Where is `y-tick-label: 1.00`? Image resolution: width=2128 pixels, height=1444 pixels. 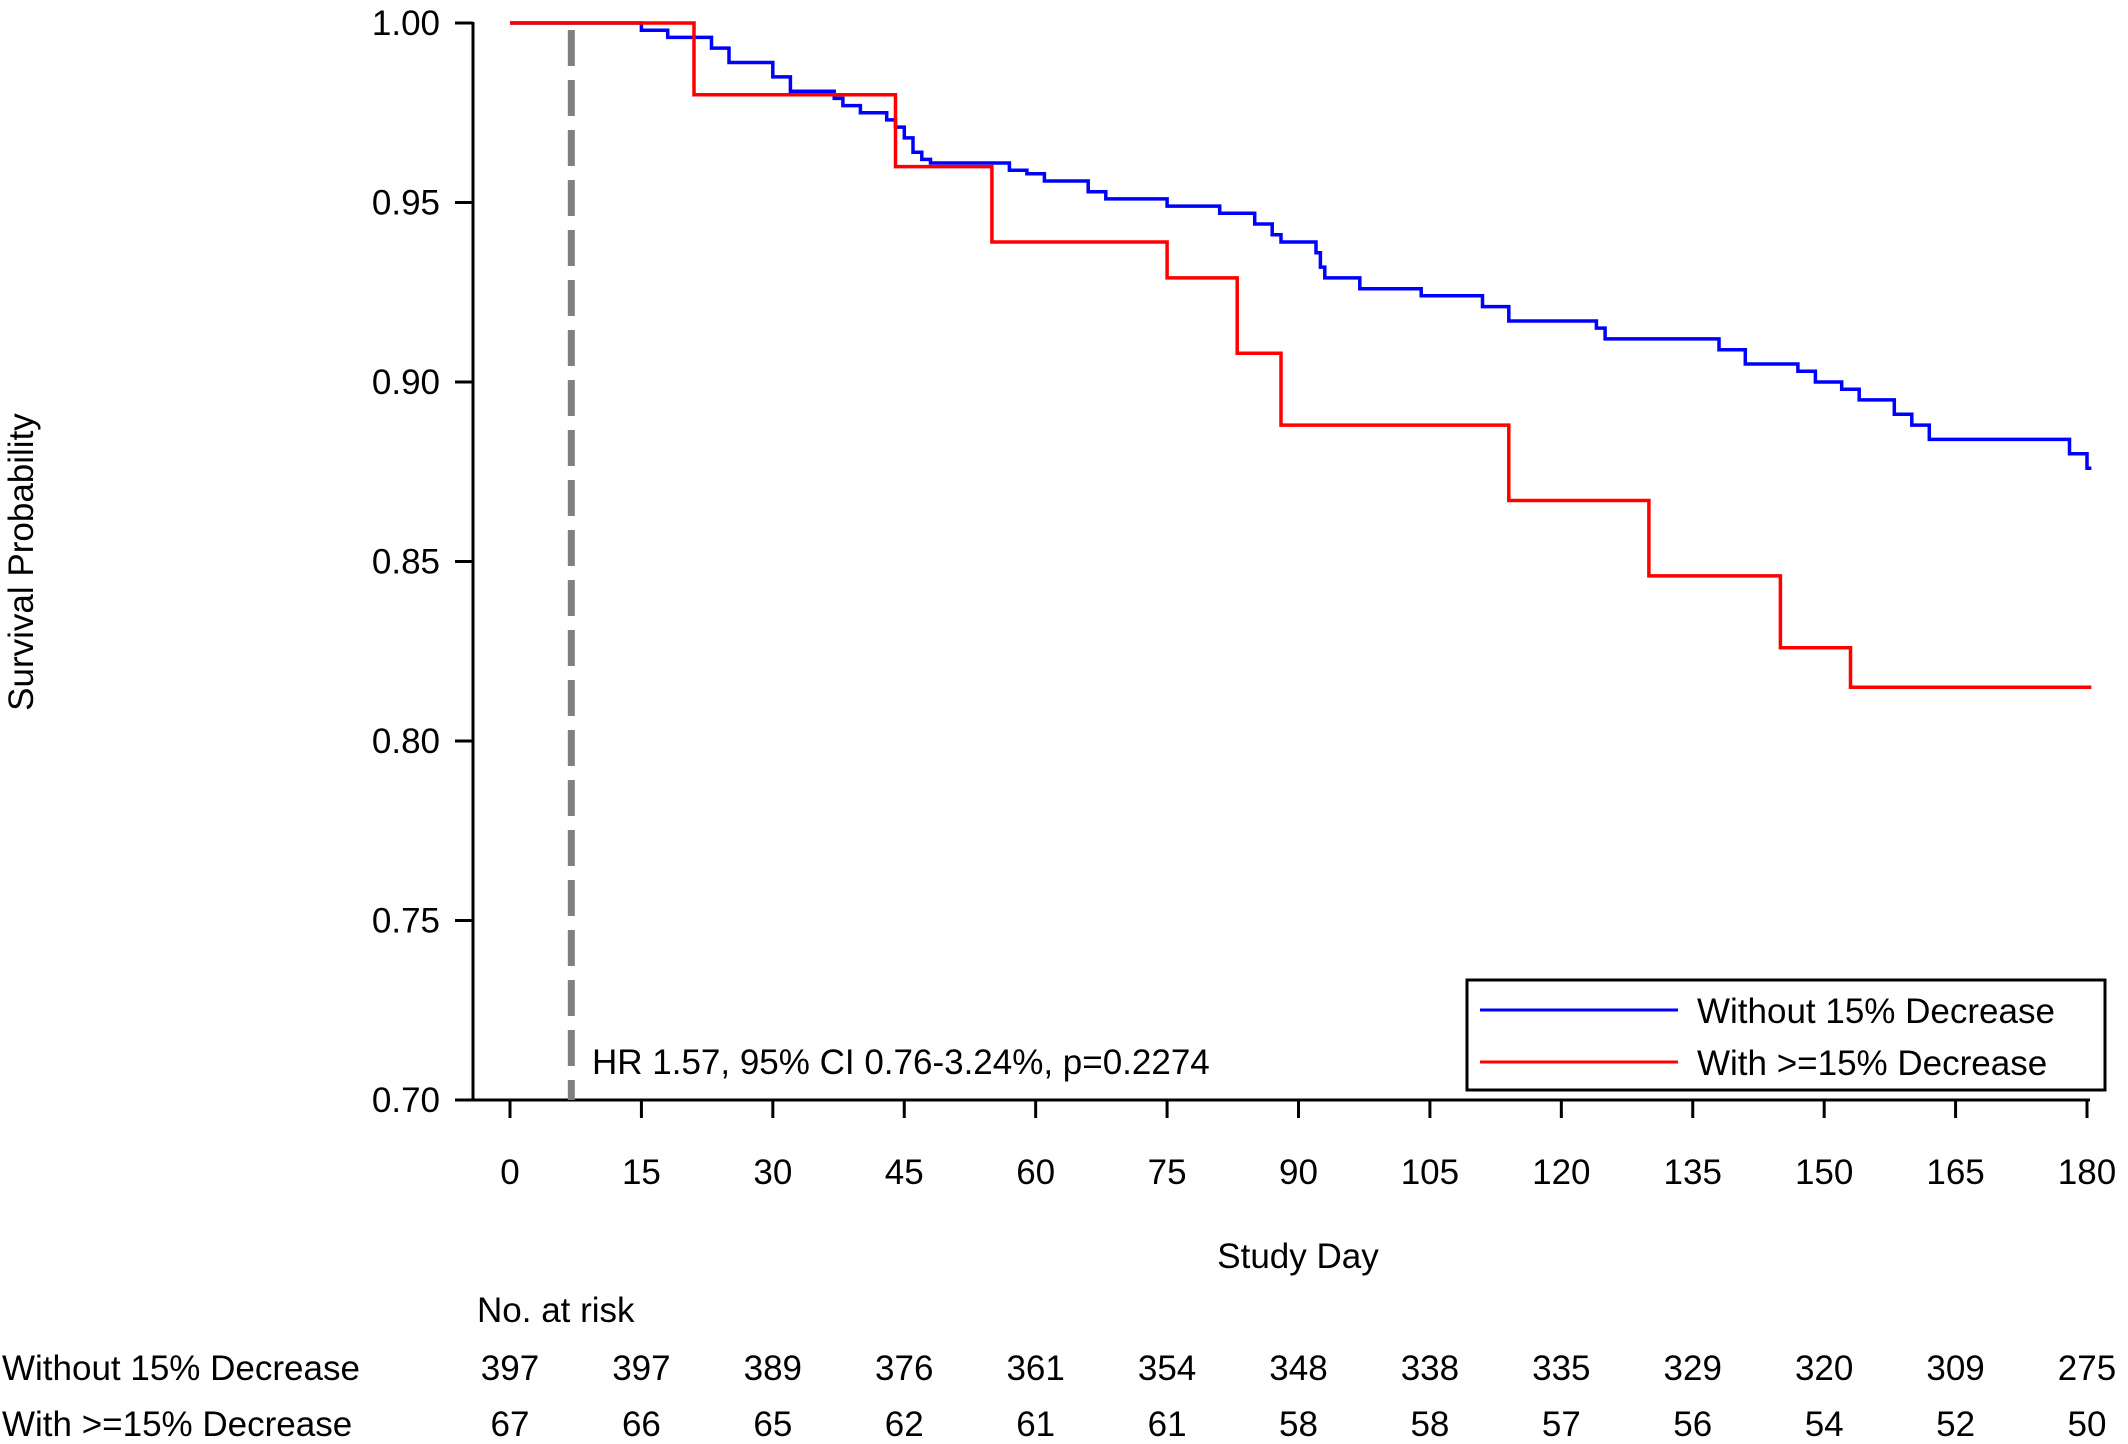 y-tick-label: 1.00 is located at coordinates (406, 23).